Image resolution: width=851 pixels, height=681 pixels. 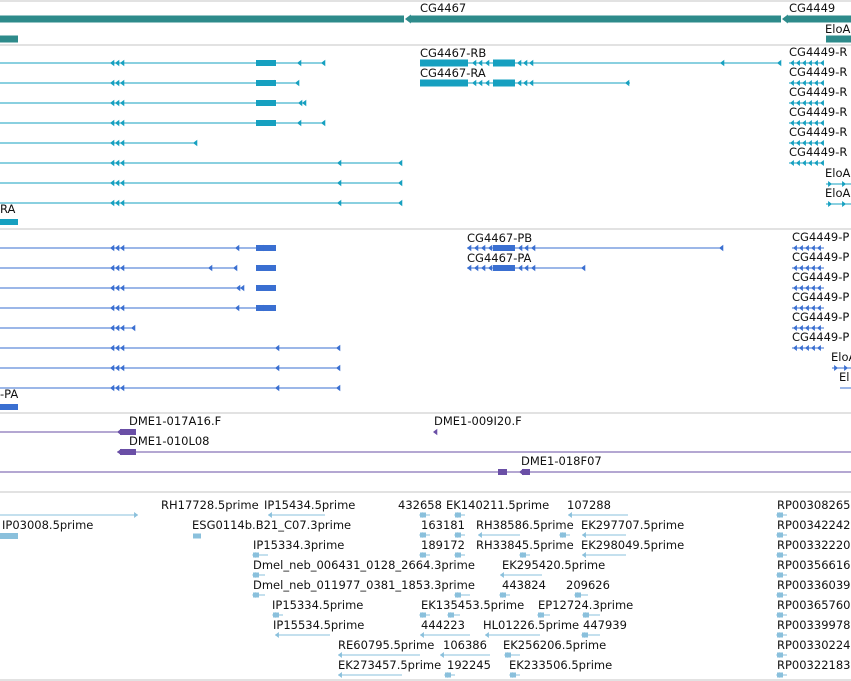 What do you see at coordinates (841, 357) in the screenshot?
I see `transcript-label: EloA` at bounding box center [841, 357].